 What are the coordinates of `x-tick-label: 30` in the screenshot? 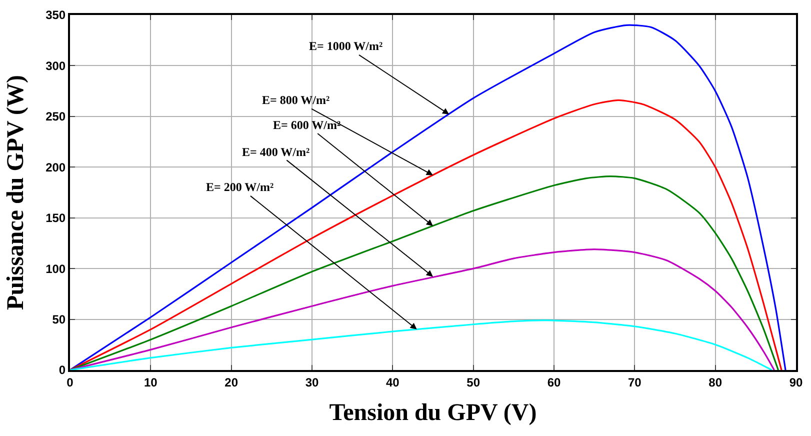 It's located at (312, 382).